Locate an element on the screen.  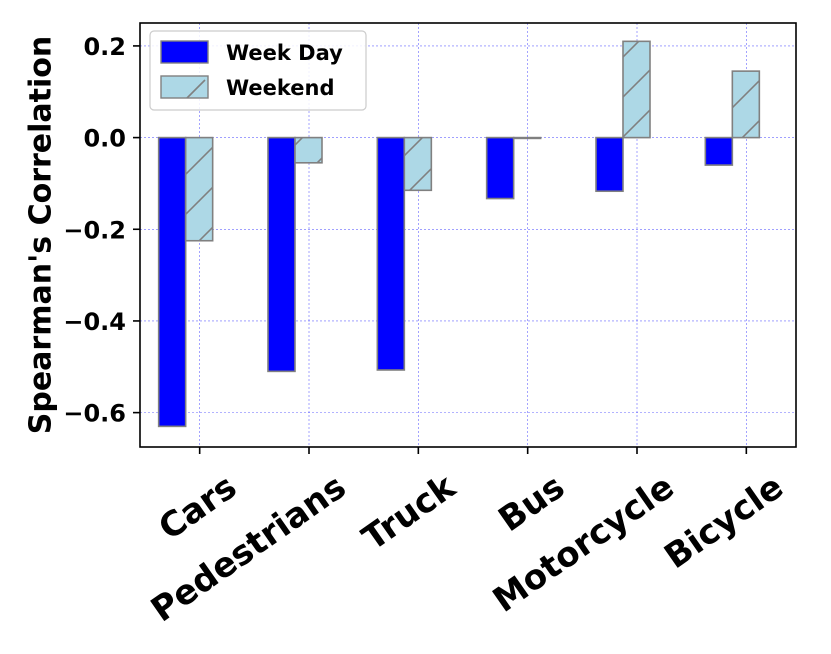
y-tick-label: 0.0 is located at coordinates (104, 139).